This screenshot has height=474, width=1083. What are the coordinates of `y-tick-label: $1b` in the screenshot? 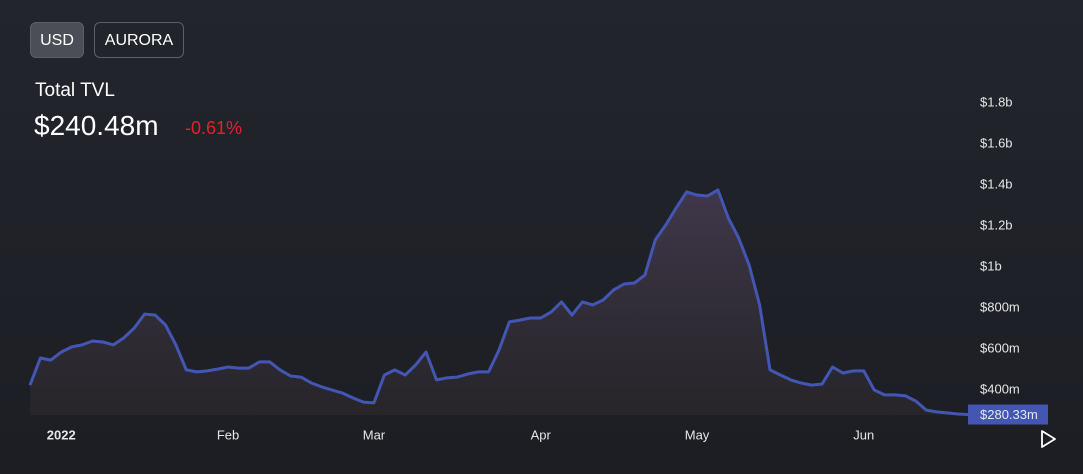 It's located at (991, 265).